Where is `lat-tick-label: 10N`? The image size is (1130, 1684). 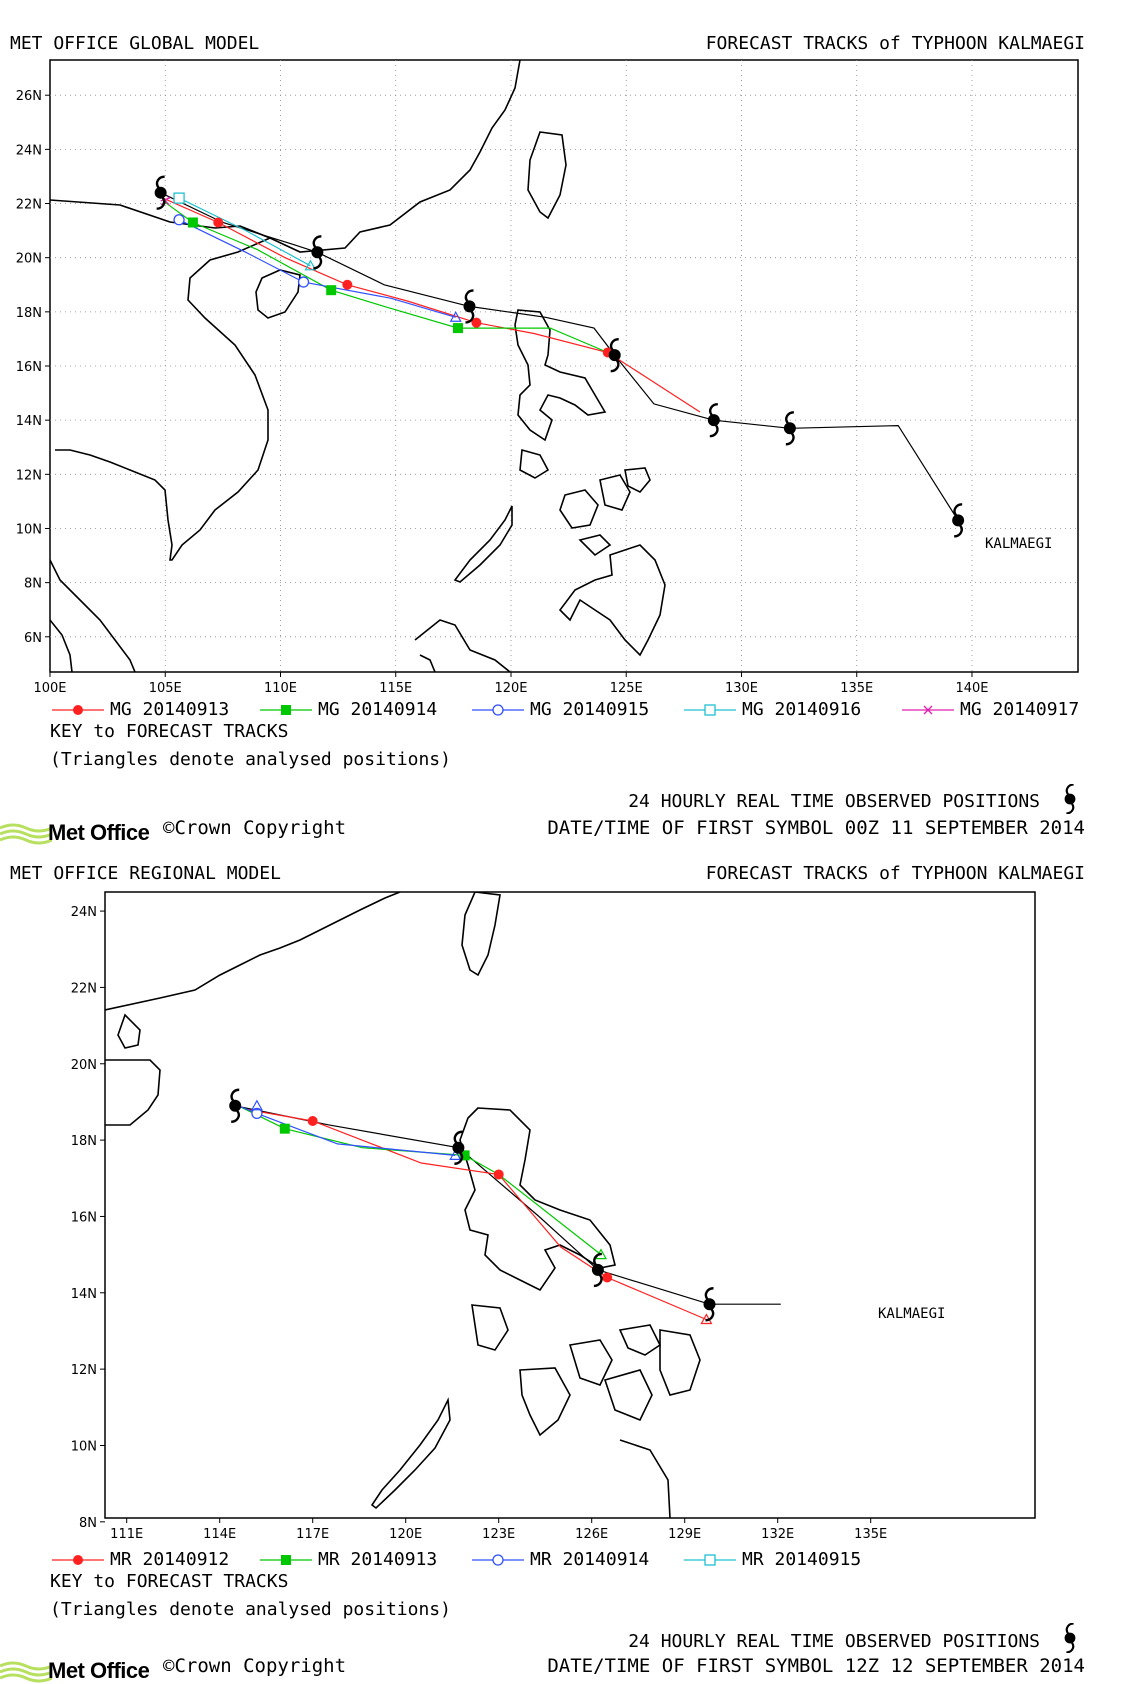 lat-tick-label: 10N is located at coordinates (29, 529).